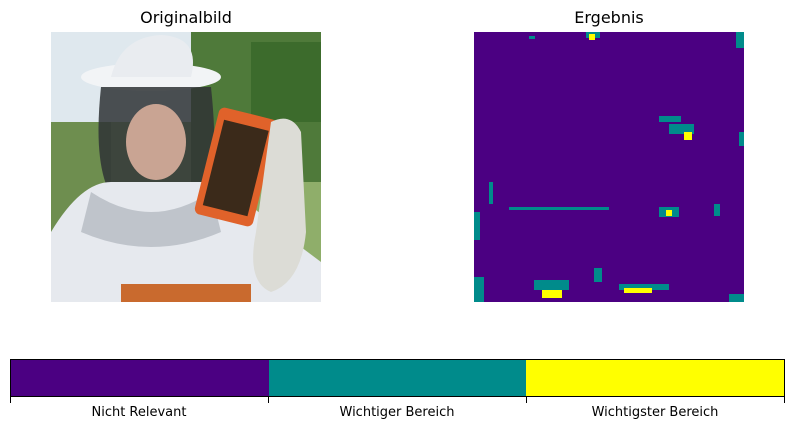 This screenshot has height=432, width=794. I want to click on colorbar-segment-not-relevant, so click(140, 378).